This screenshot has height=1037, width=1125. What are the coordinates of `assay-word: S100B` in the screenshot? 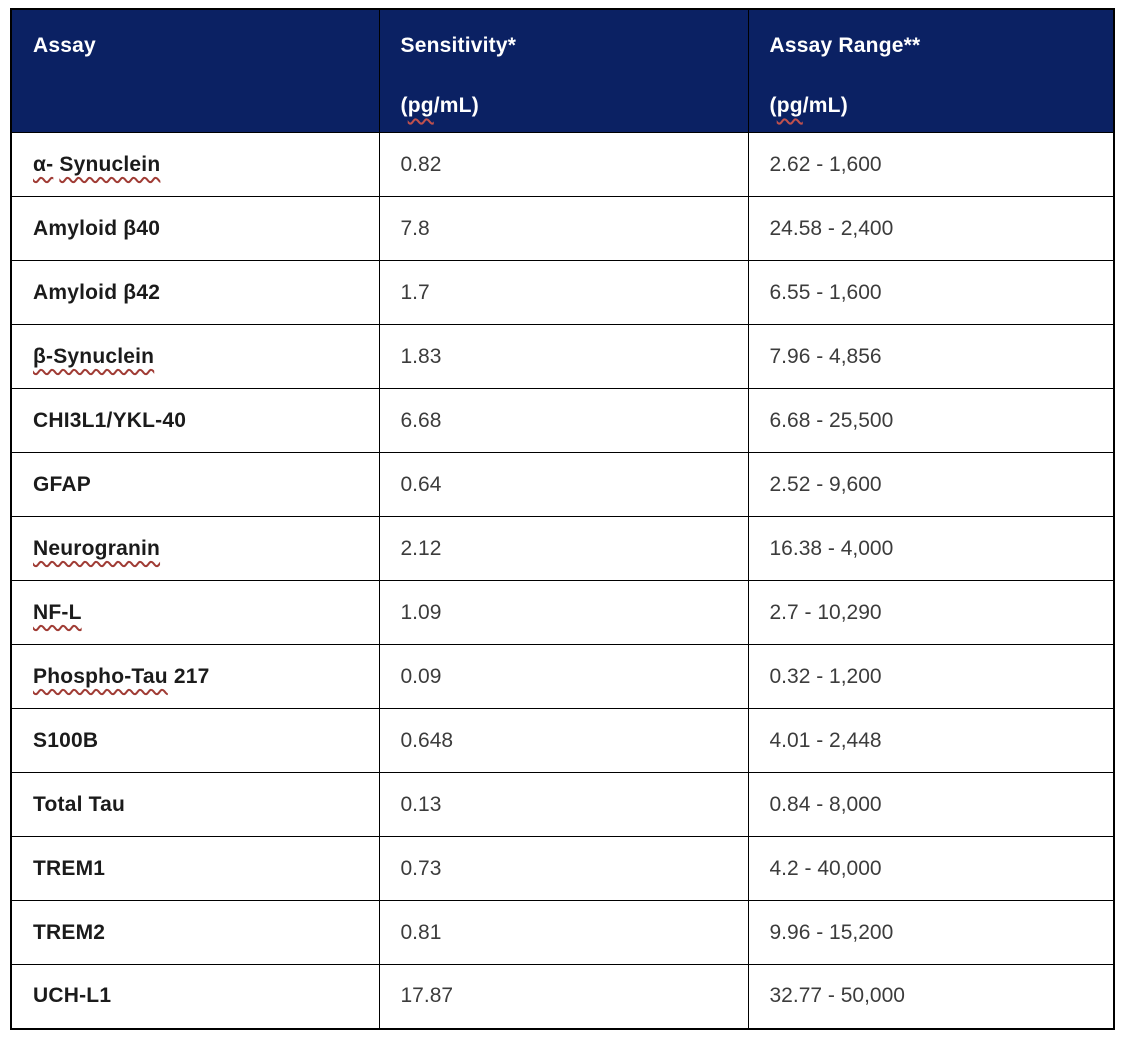 It's located at (66, 740).